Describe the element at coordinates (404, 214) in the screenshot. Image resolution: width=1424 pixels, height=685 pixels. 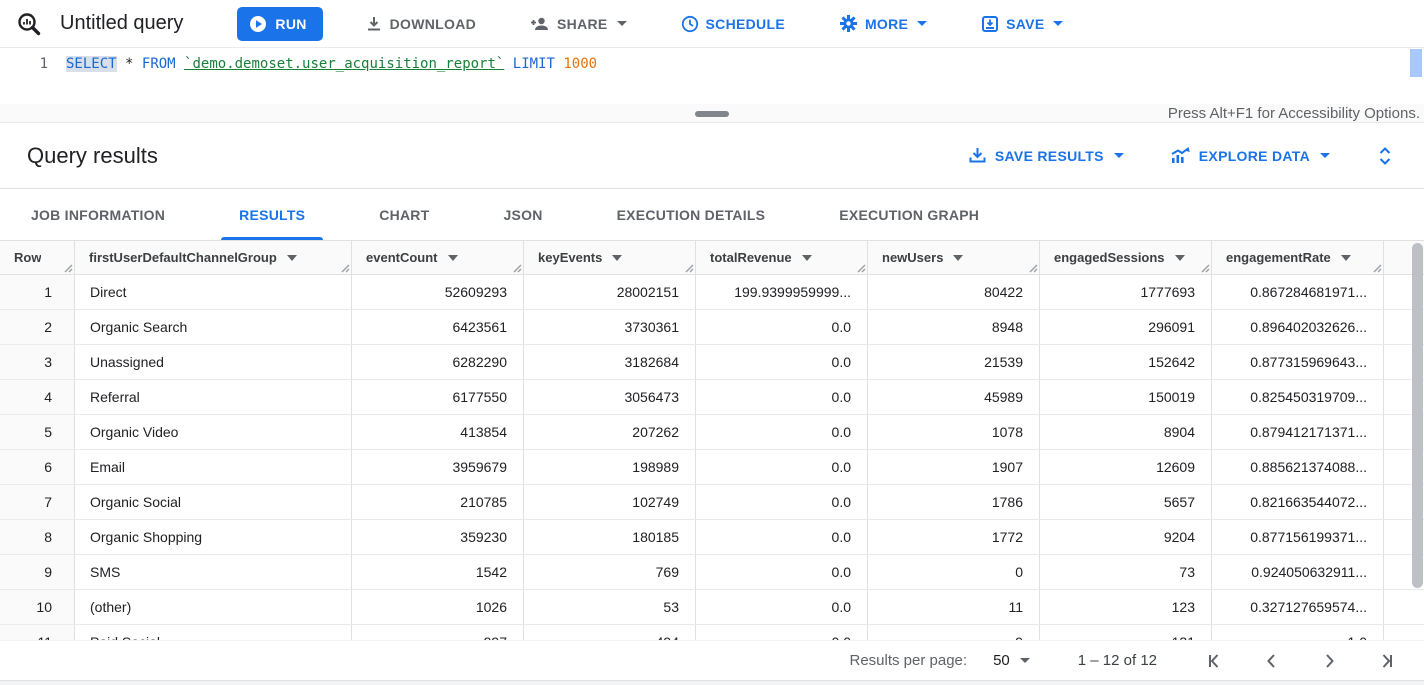
I see `tab-chart: CHART` at that location.